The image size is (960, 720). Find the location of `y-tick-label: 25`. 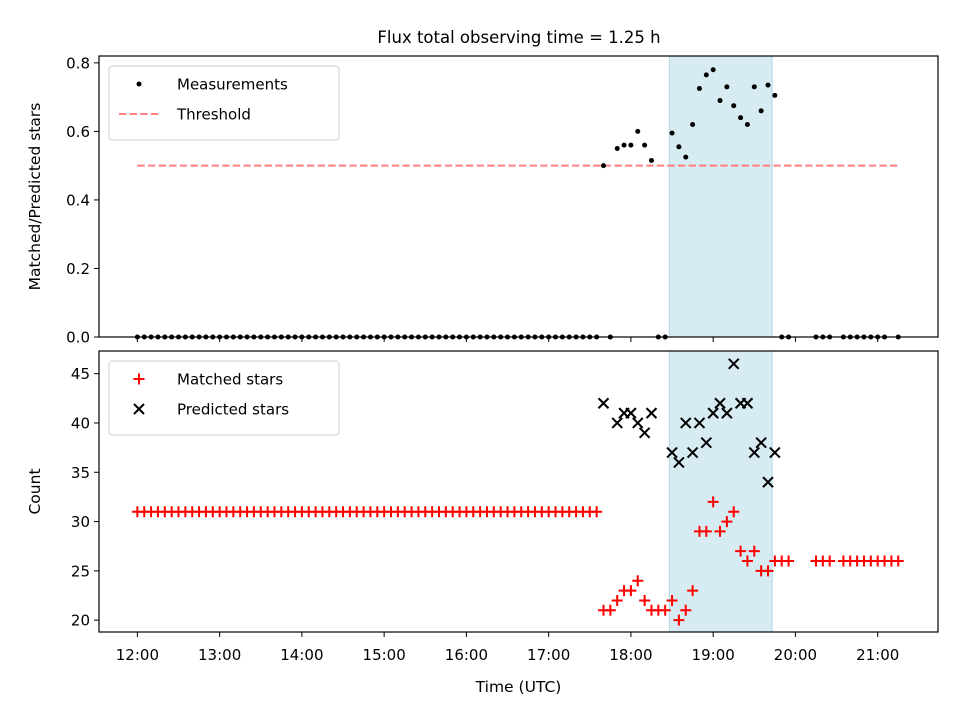

y-tick-label: 25 is located at coordinates (80, 571).